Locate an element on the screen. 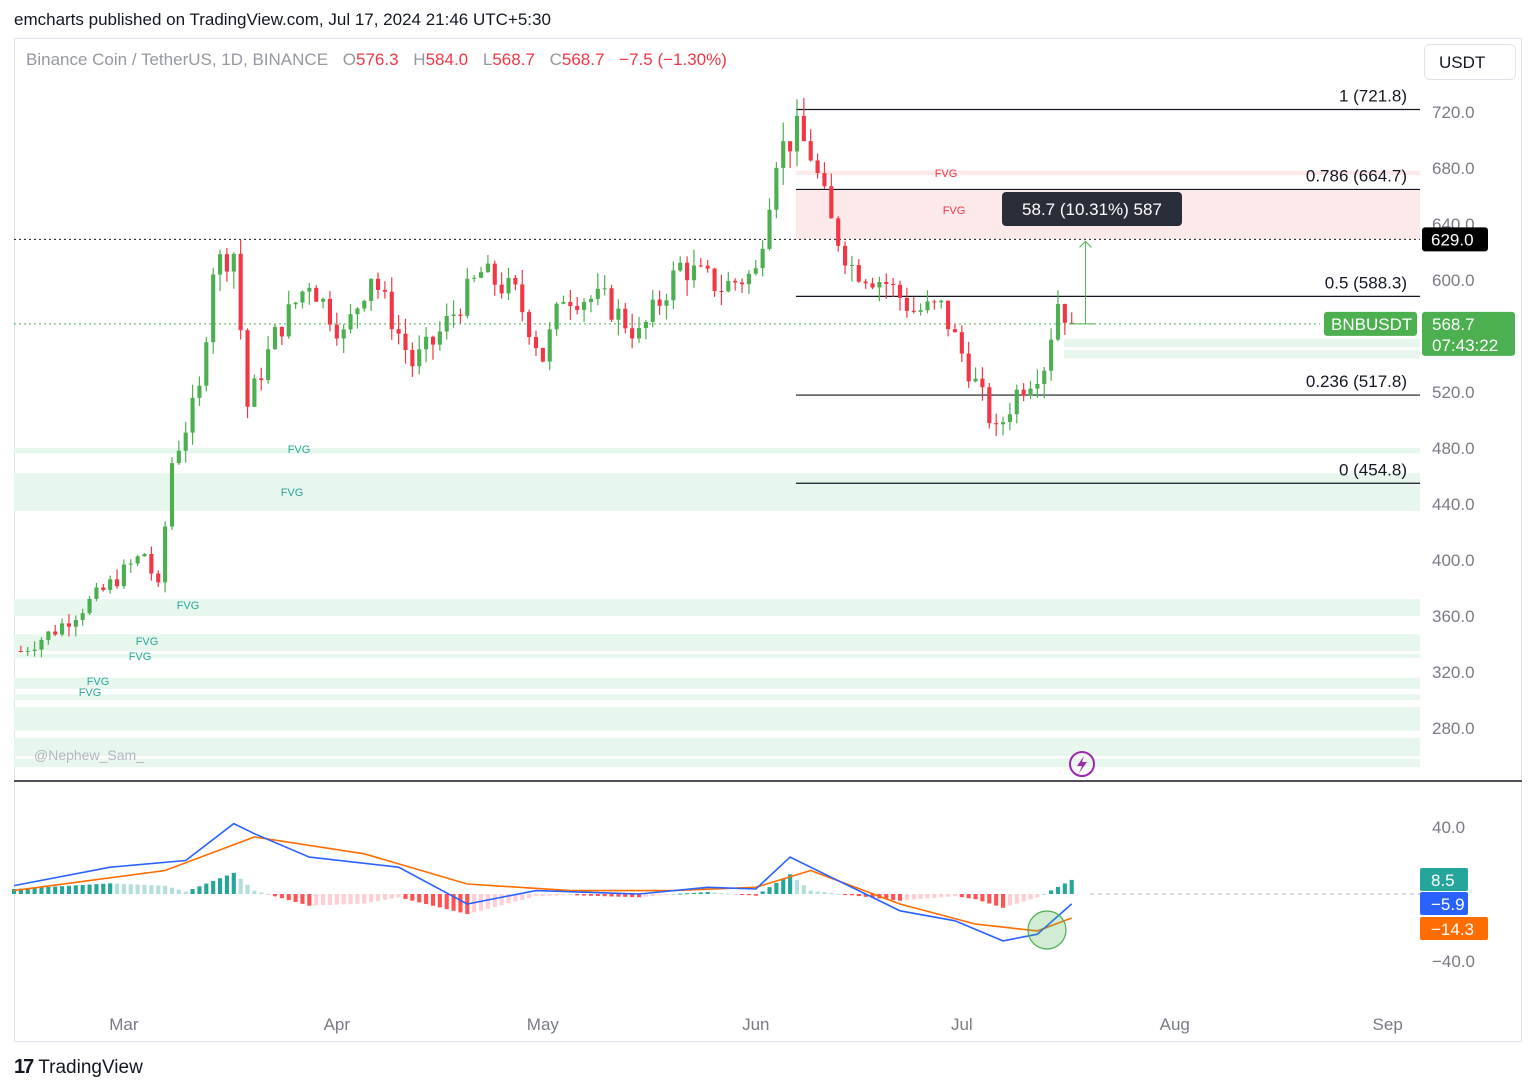 This screenshot has height=1092, width=1536. macd-value-tag-text: −5.9 is located at coordinates (1448, 904).